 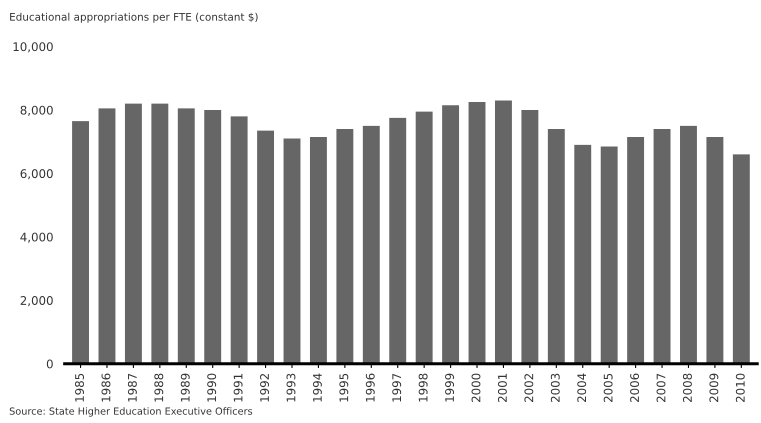 I want to click on x-tick-label: 1997, so click(x=397, y=388).